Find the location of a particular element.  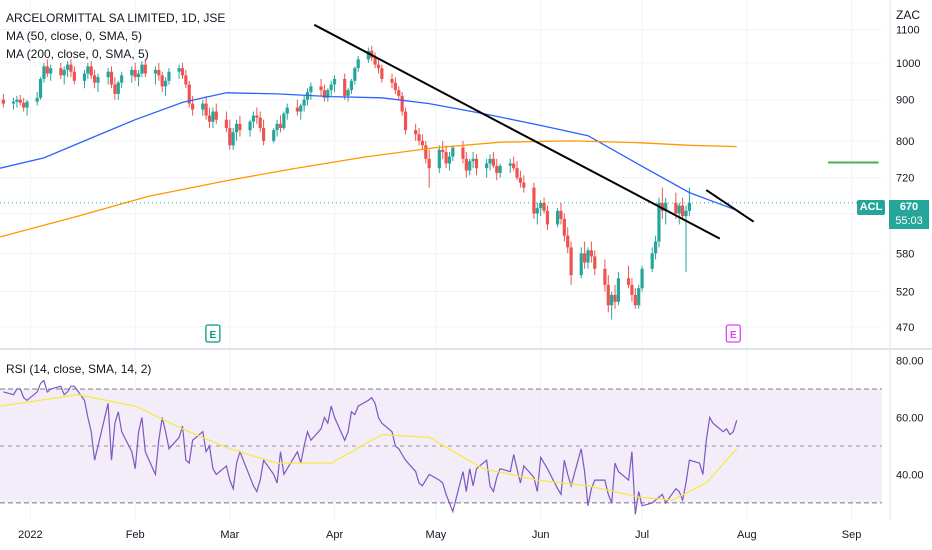

rsi-title: RSI (14, close, SMA, 14, 2) is located at coordinates (79, 369).